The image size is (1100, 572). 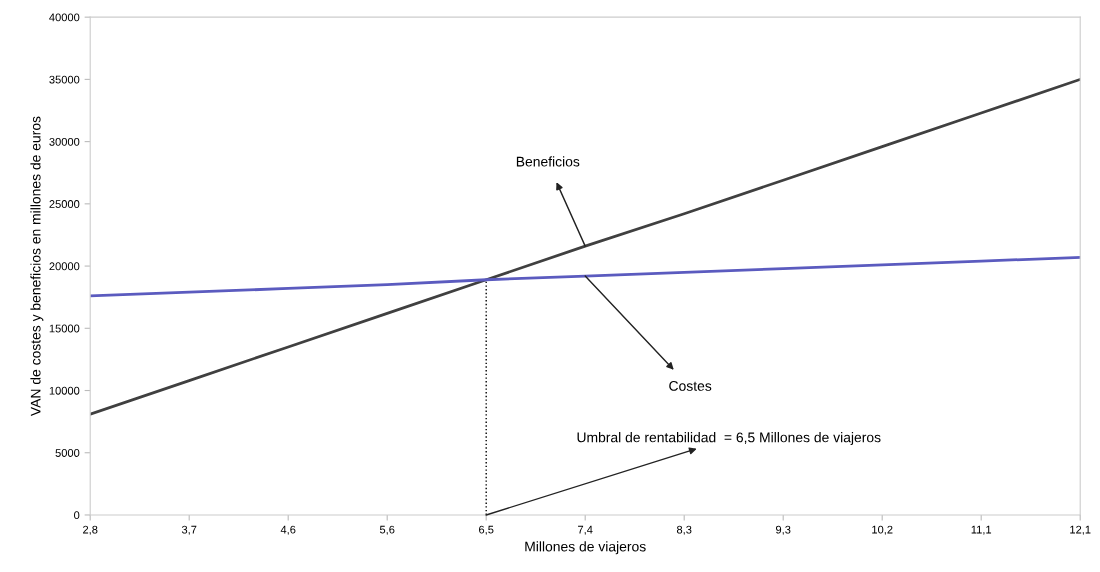 What do you see at coordinates (684, 530) in the screenshot?
I see `x-tick-label: 8,3` at bounding box center [684, 530].